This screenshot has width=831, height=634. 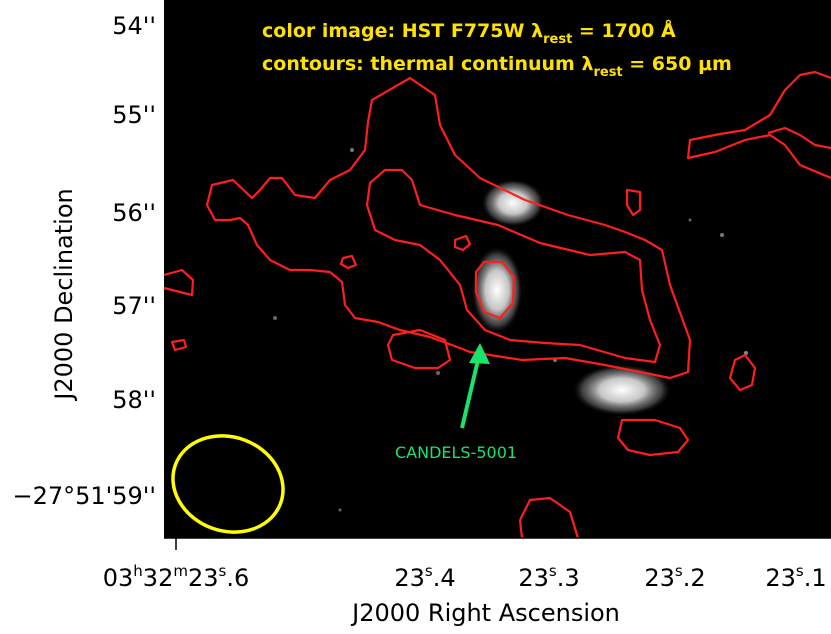 What do you see at coordinates (485, 613) in the screenshot?
I see `x-axis-label: J2000 Right Ascension` at bounding box center [485, 613].